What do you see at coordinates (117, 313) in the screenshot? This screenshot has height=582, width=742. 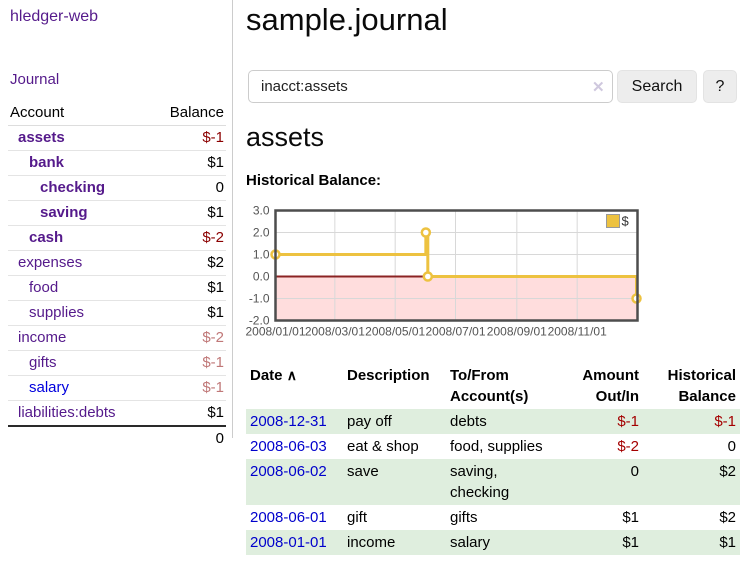 I see `account-row: supplies $1` at bounding box center [117, 313].